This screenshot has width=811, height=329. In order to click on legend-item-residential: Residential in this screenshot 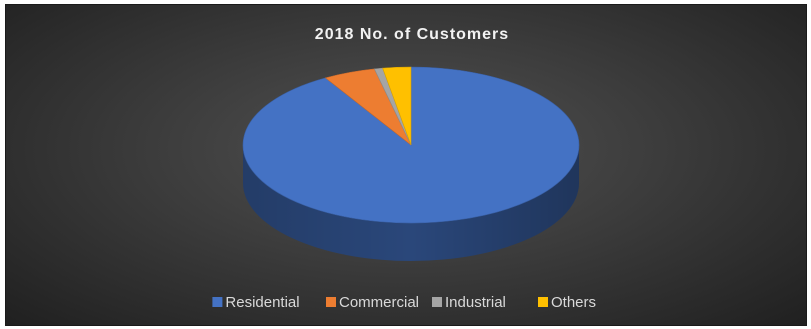, I will do `click(256, 302)`.